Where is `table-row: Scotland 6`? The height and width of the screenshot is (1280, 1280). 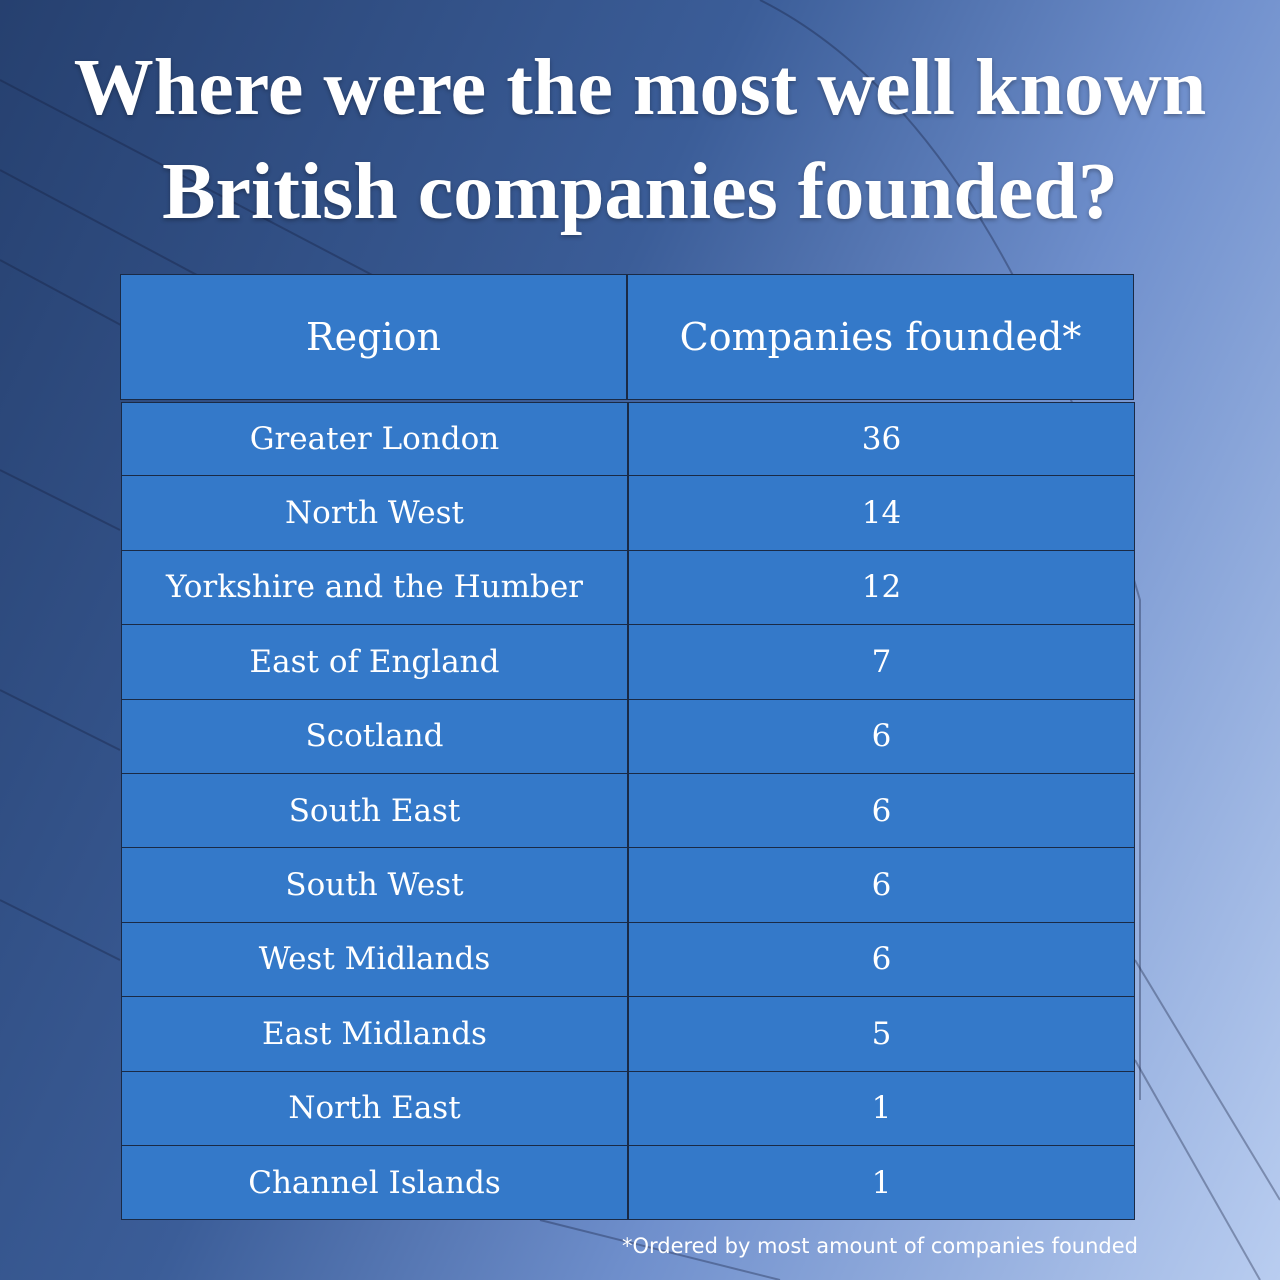
table-row: Scotland 6 is located at coordinates (628, 736).